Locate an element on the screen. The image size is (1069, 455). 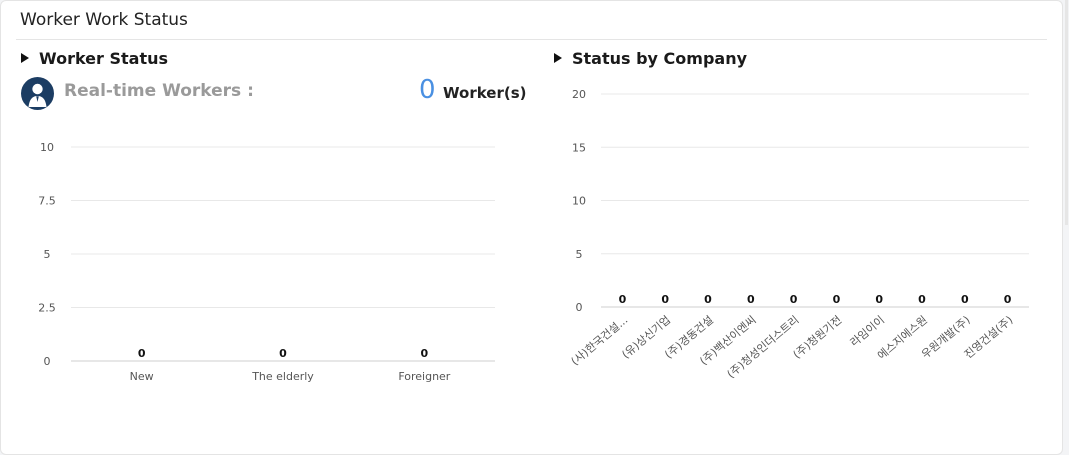
worker-status-heading: Worker Status is located at coordinates (94, 58).